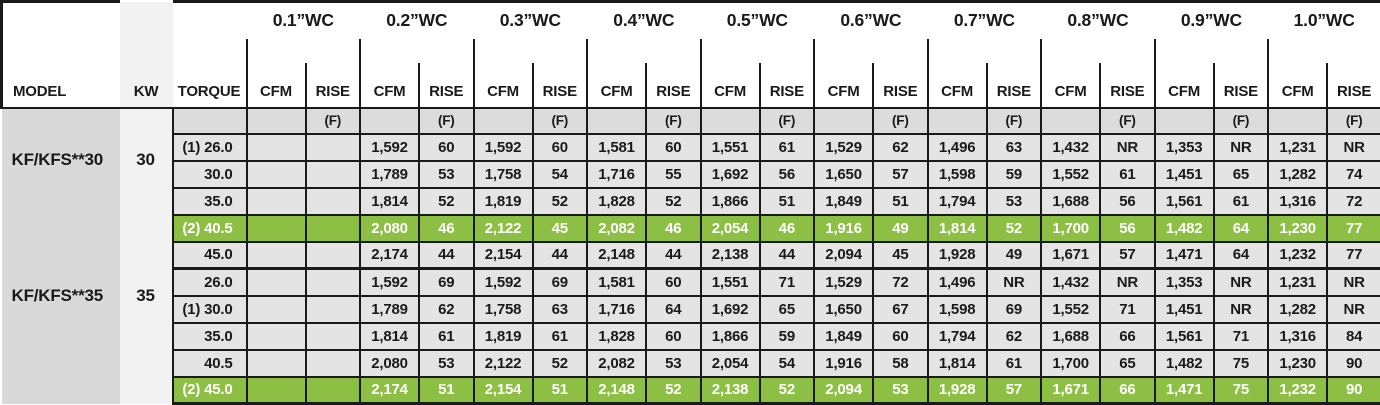 Image resolution: width=1380 pixels, height=405 pixels. What do you see at coordinates (900, 309) in the screenshot?
I see `rise-cell: 67` at bounding box center [900, 309].